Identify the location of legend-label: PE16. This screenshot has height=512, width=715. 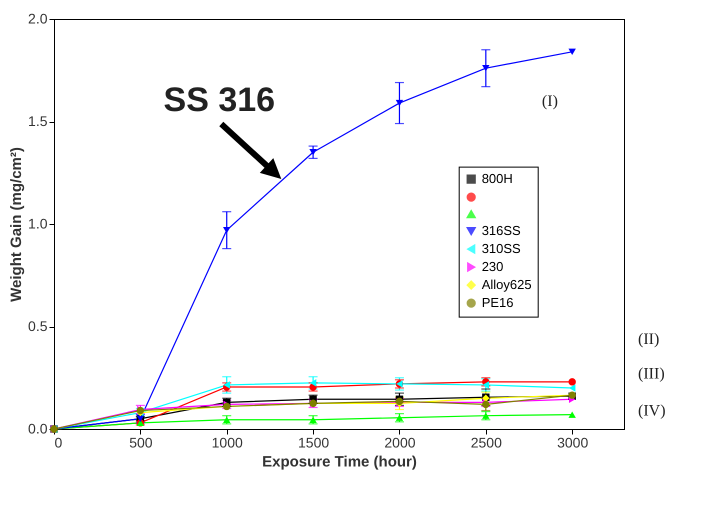
(498, 302).